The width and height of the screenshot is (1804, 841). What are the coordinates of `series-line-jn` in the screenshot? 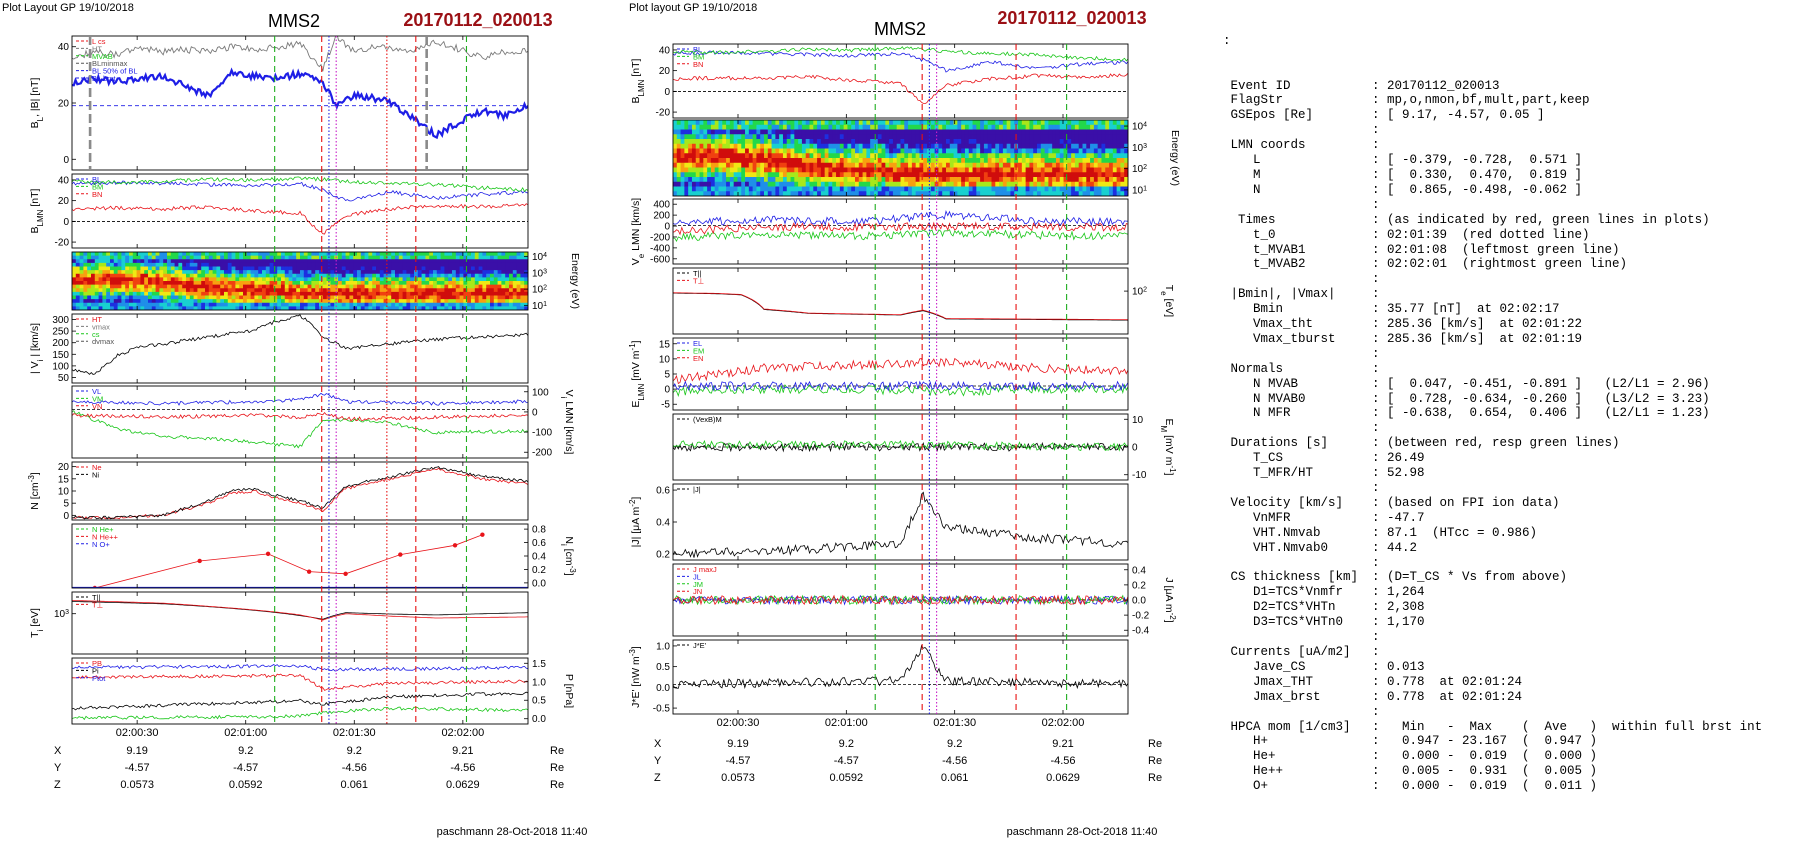 It's located at (900, 600).